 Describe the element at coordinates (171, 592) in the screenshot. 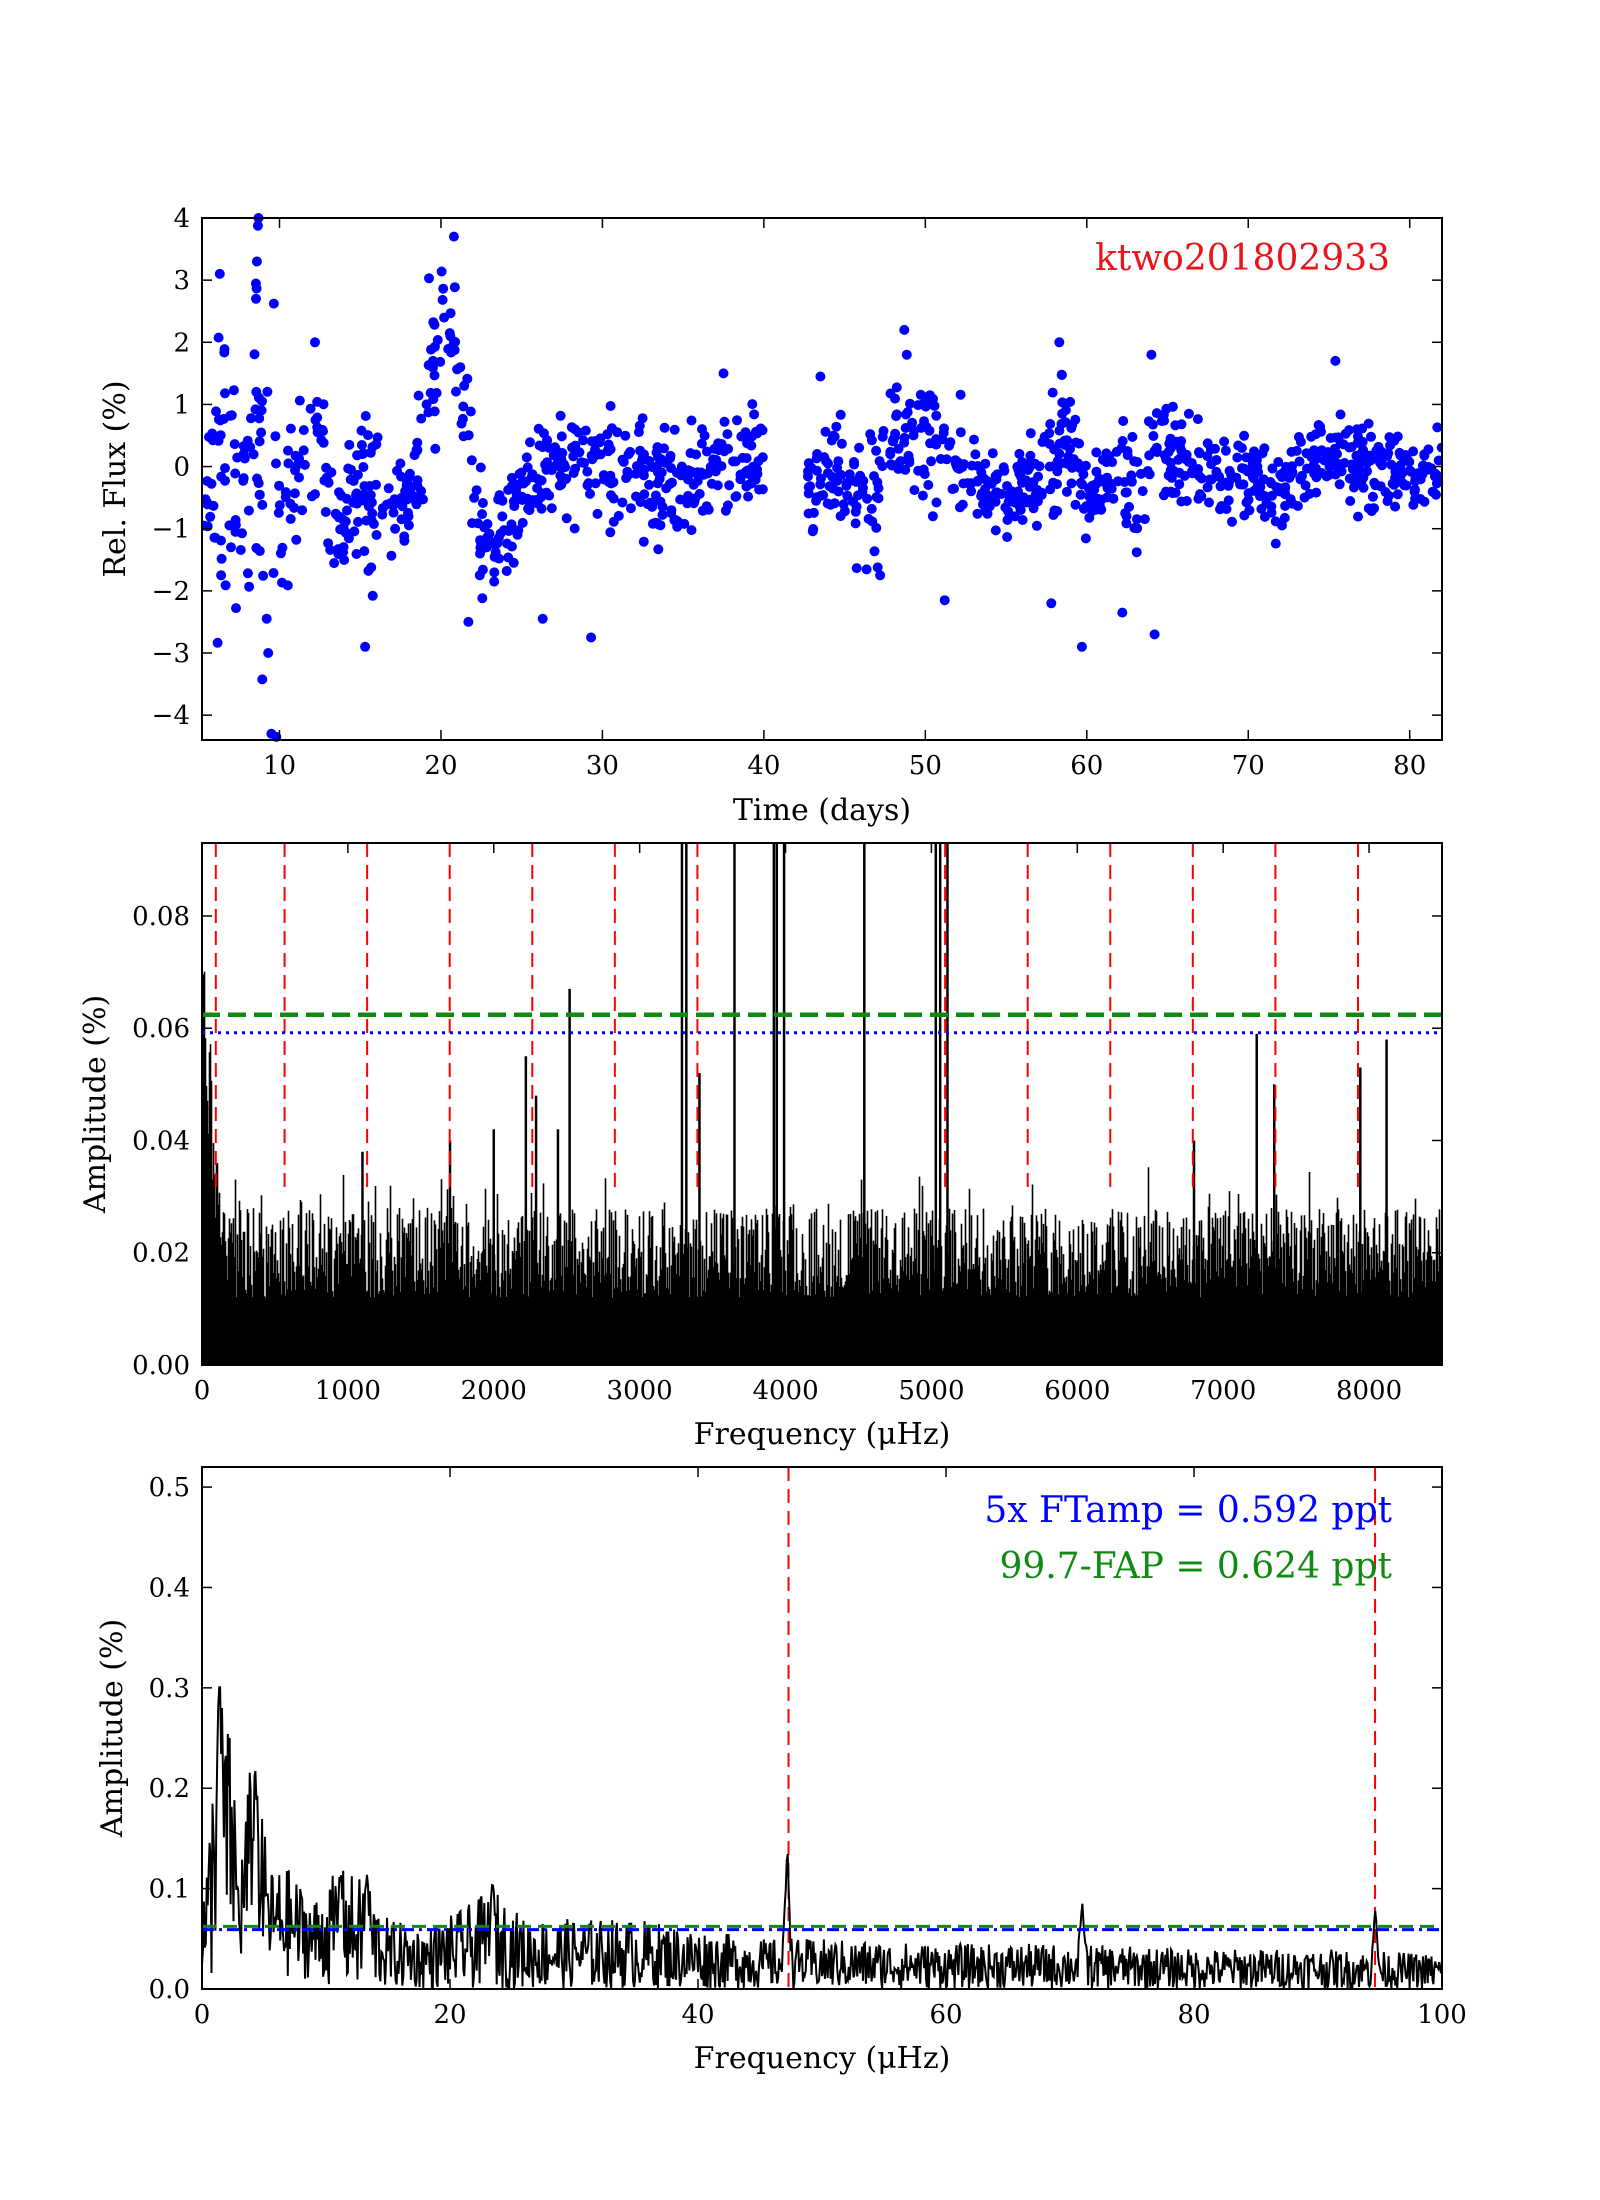

I see `lightcurve-ytick-label: −2` at that location.